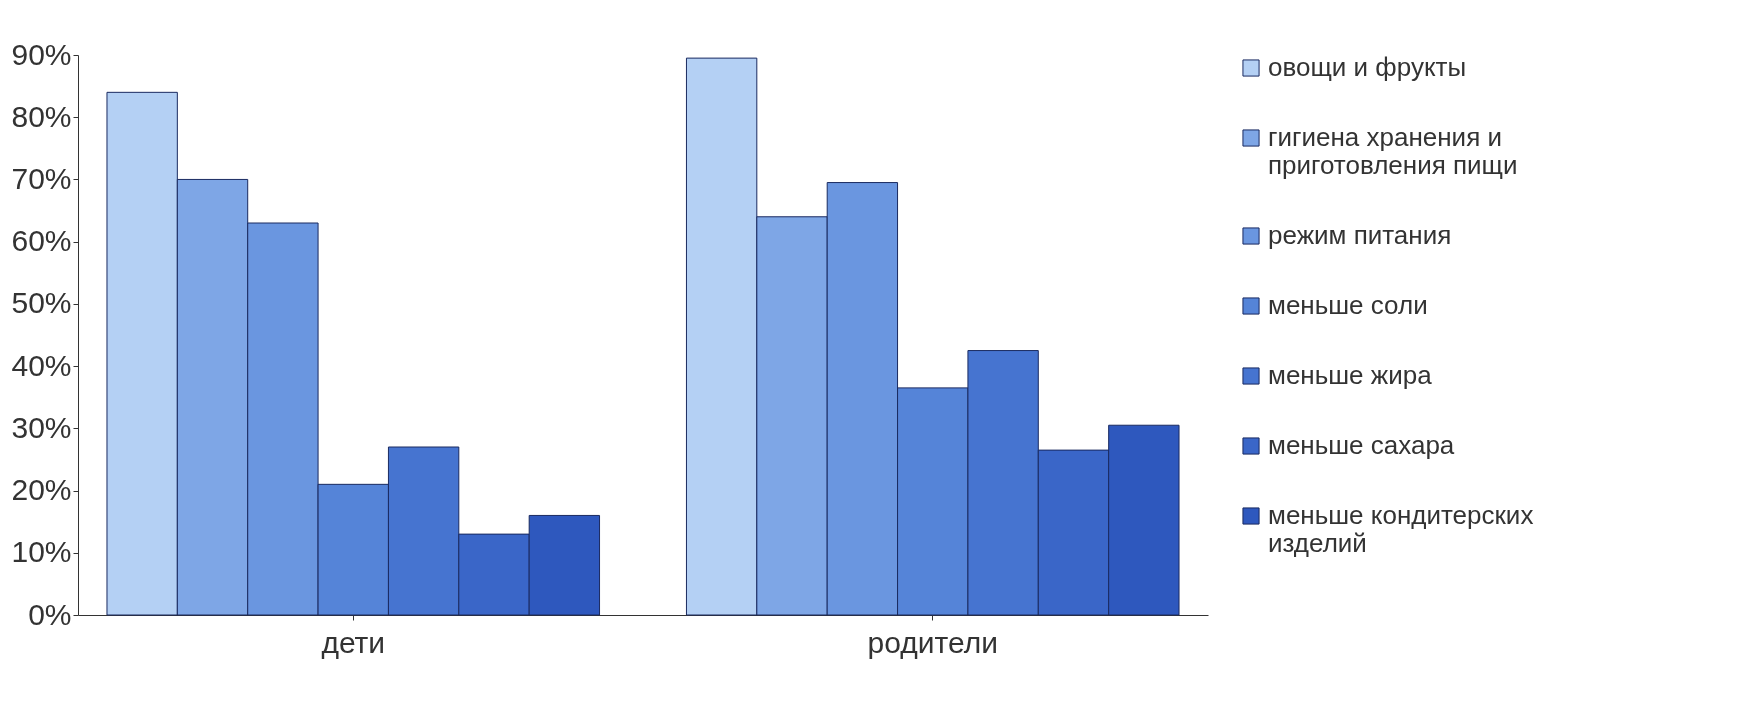  I want to click on y-tick-label: 80%, so click(41, 116).